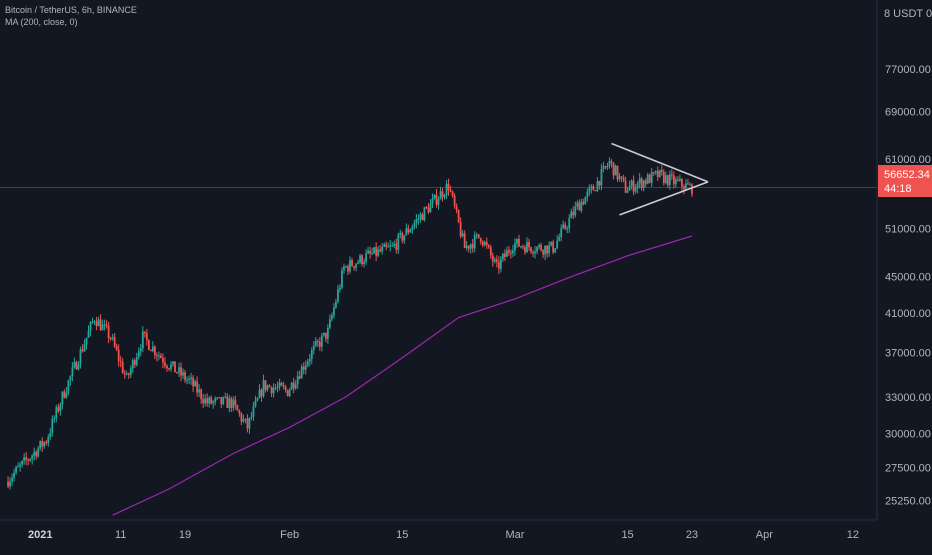  Describe the element at coordinates (120, 535) in the screenshot. I see `time-tick-label: 11` at that location.